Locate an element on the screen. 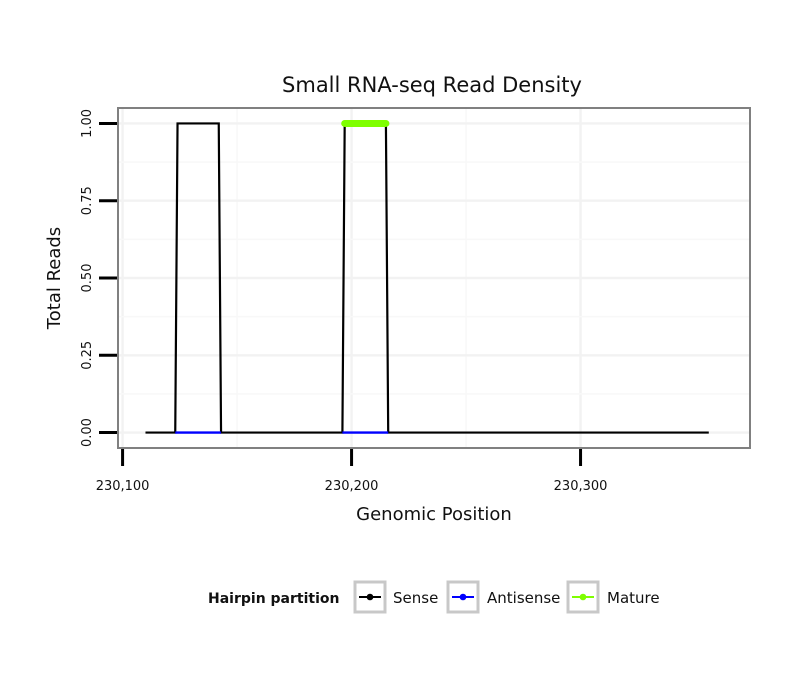 The height and width of the screenshot is (690, 810). legend-label-mature: Mature is located at coordinates (633, 598).